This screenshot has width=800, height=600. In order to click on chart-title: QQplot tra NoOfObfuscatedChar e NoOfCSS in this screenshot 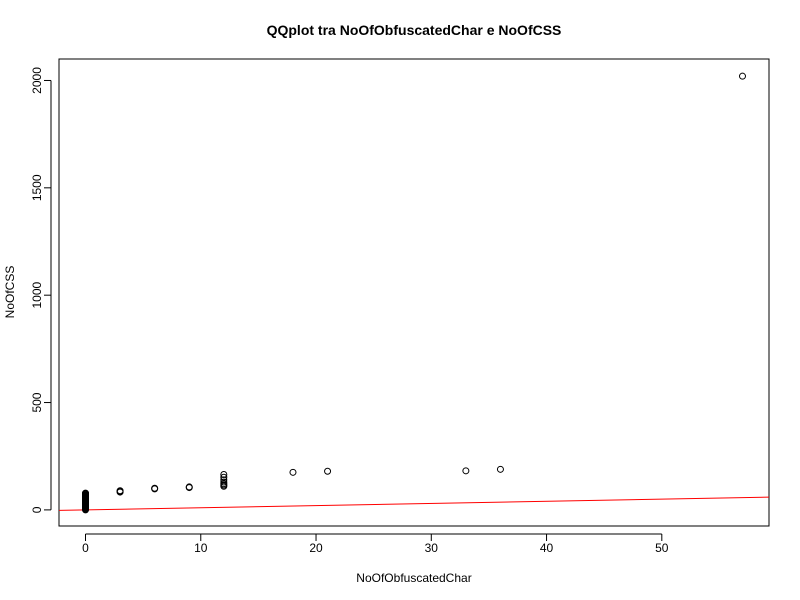, I will do `click(414, 30)`.